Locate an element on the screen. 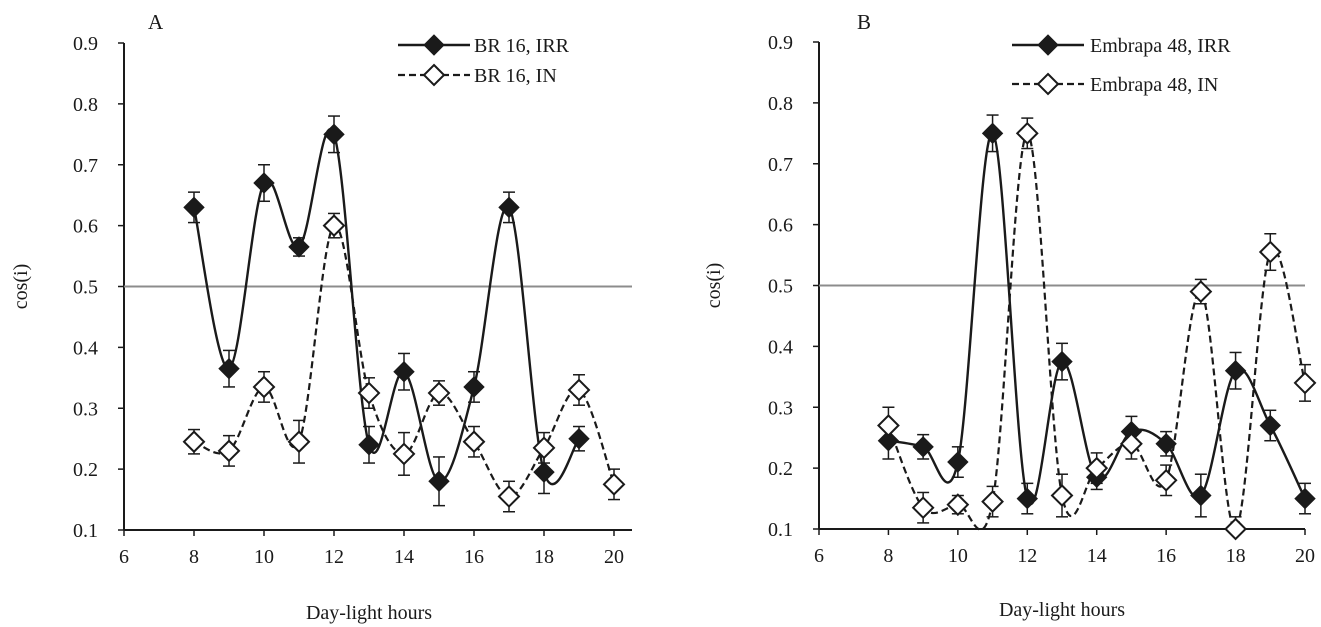 The height and width of the screenshot is (627, 1321). legend-label: Embrapa 48, IRR is located at coordinates (1160, 46).